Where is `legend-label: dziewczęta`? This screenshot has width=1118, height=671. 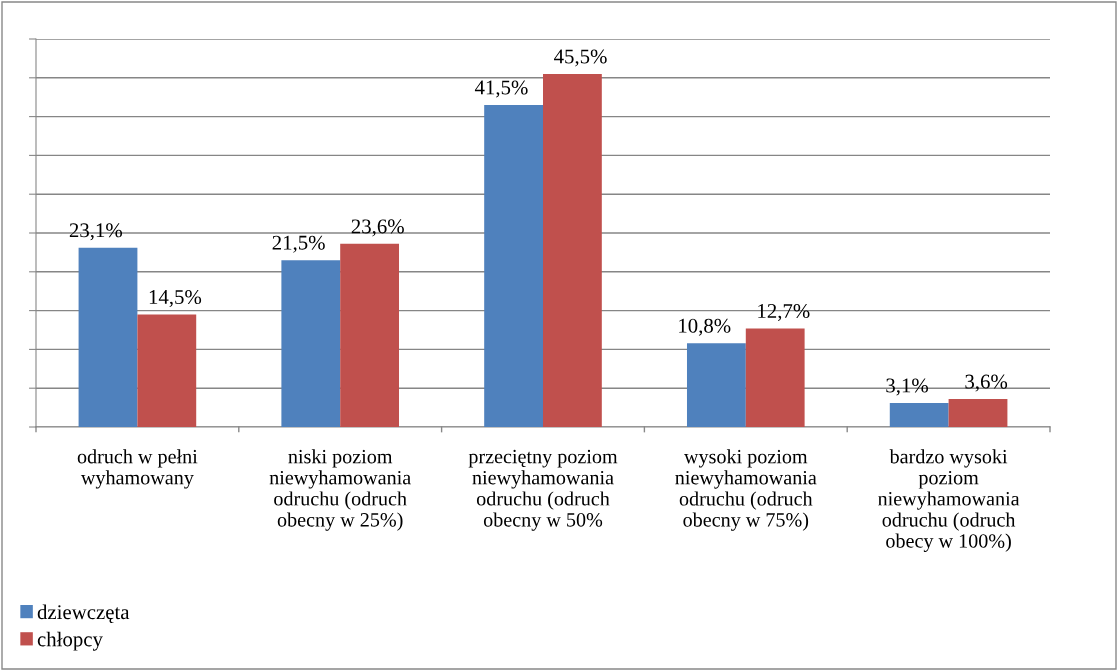 legend-label: dziewczęta is located at coordinates (83, 614).